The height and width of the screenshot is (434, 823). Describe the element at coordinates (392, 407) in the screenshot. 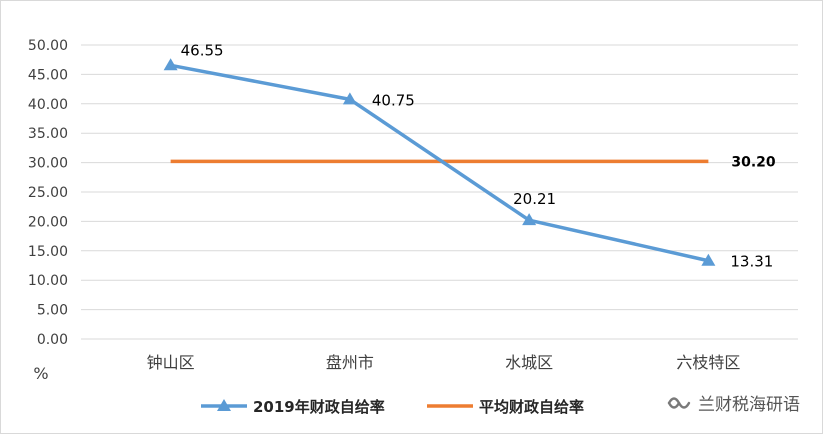

I see `legend: 2019年财政自给率 平均财政自给率` at that location.